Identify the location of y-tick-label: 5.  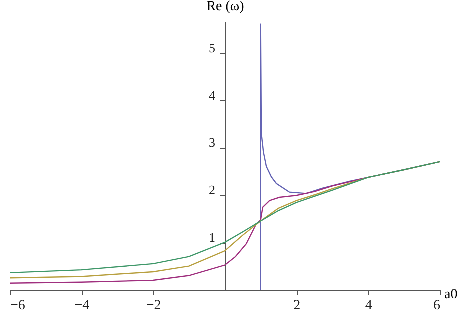
(212, 48).